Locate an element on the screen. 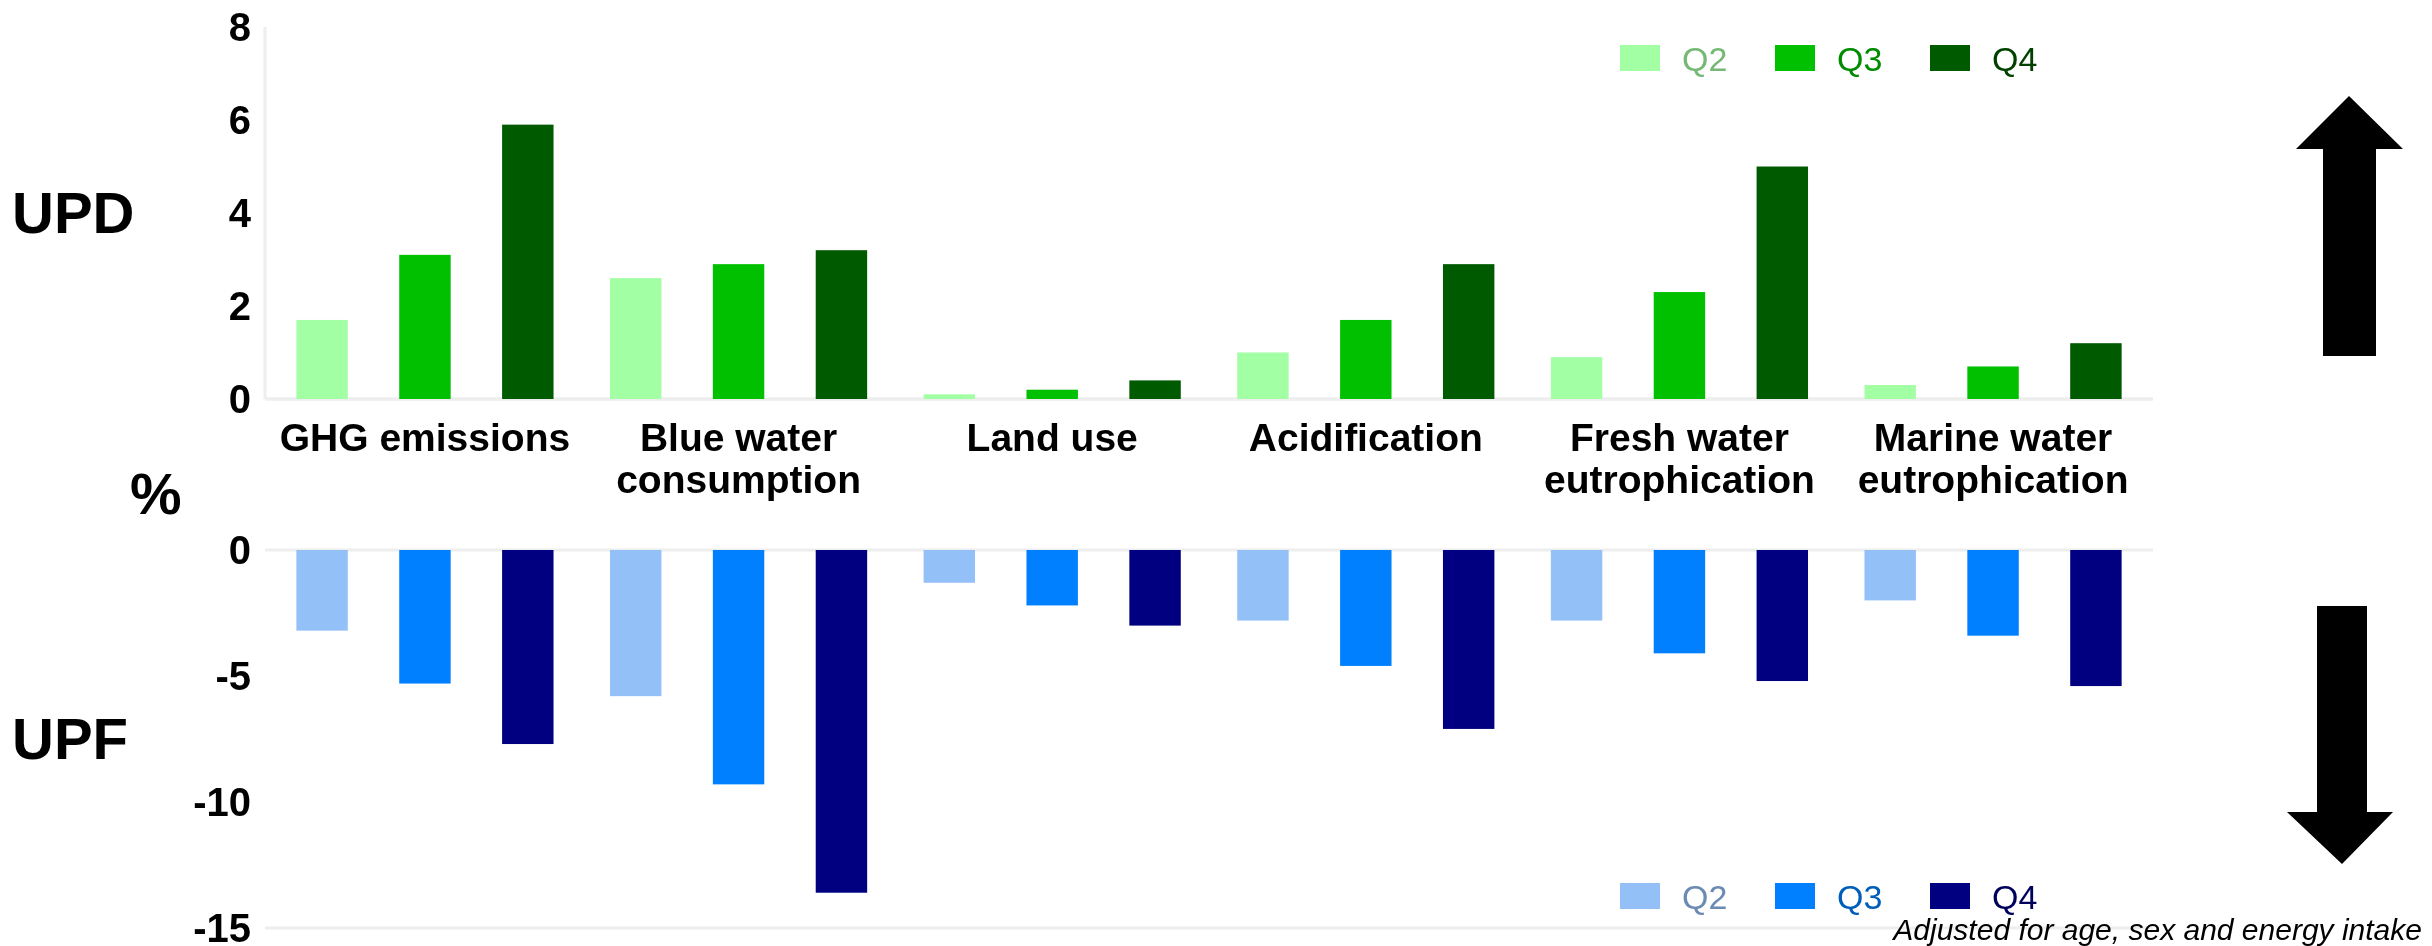 The image size is (2432, 946). y-axis-title: UPD is located at coordinates (73, 212).